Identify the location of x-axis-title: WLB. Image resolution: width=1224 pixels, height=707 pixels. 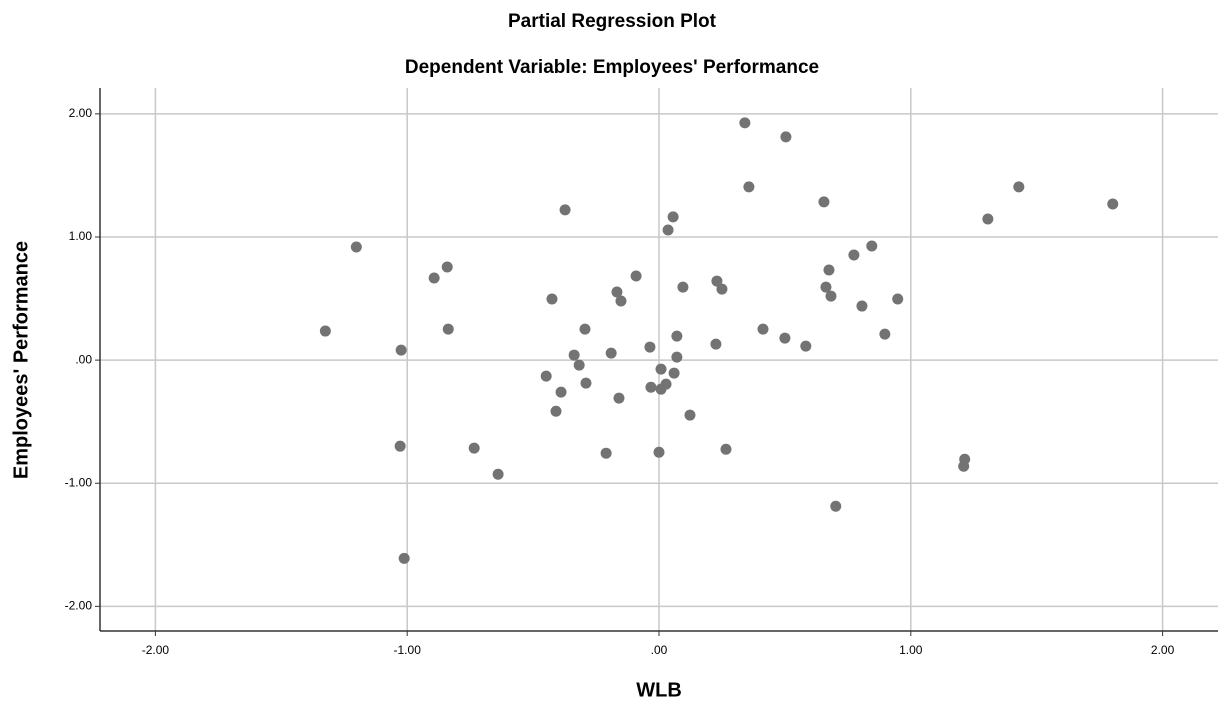
(659, 690).